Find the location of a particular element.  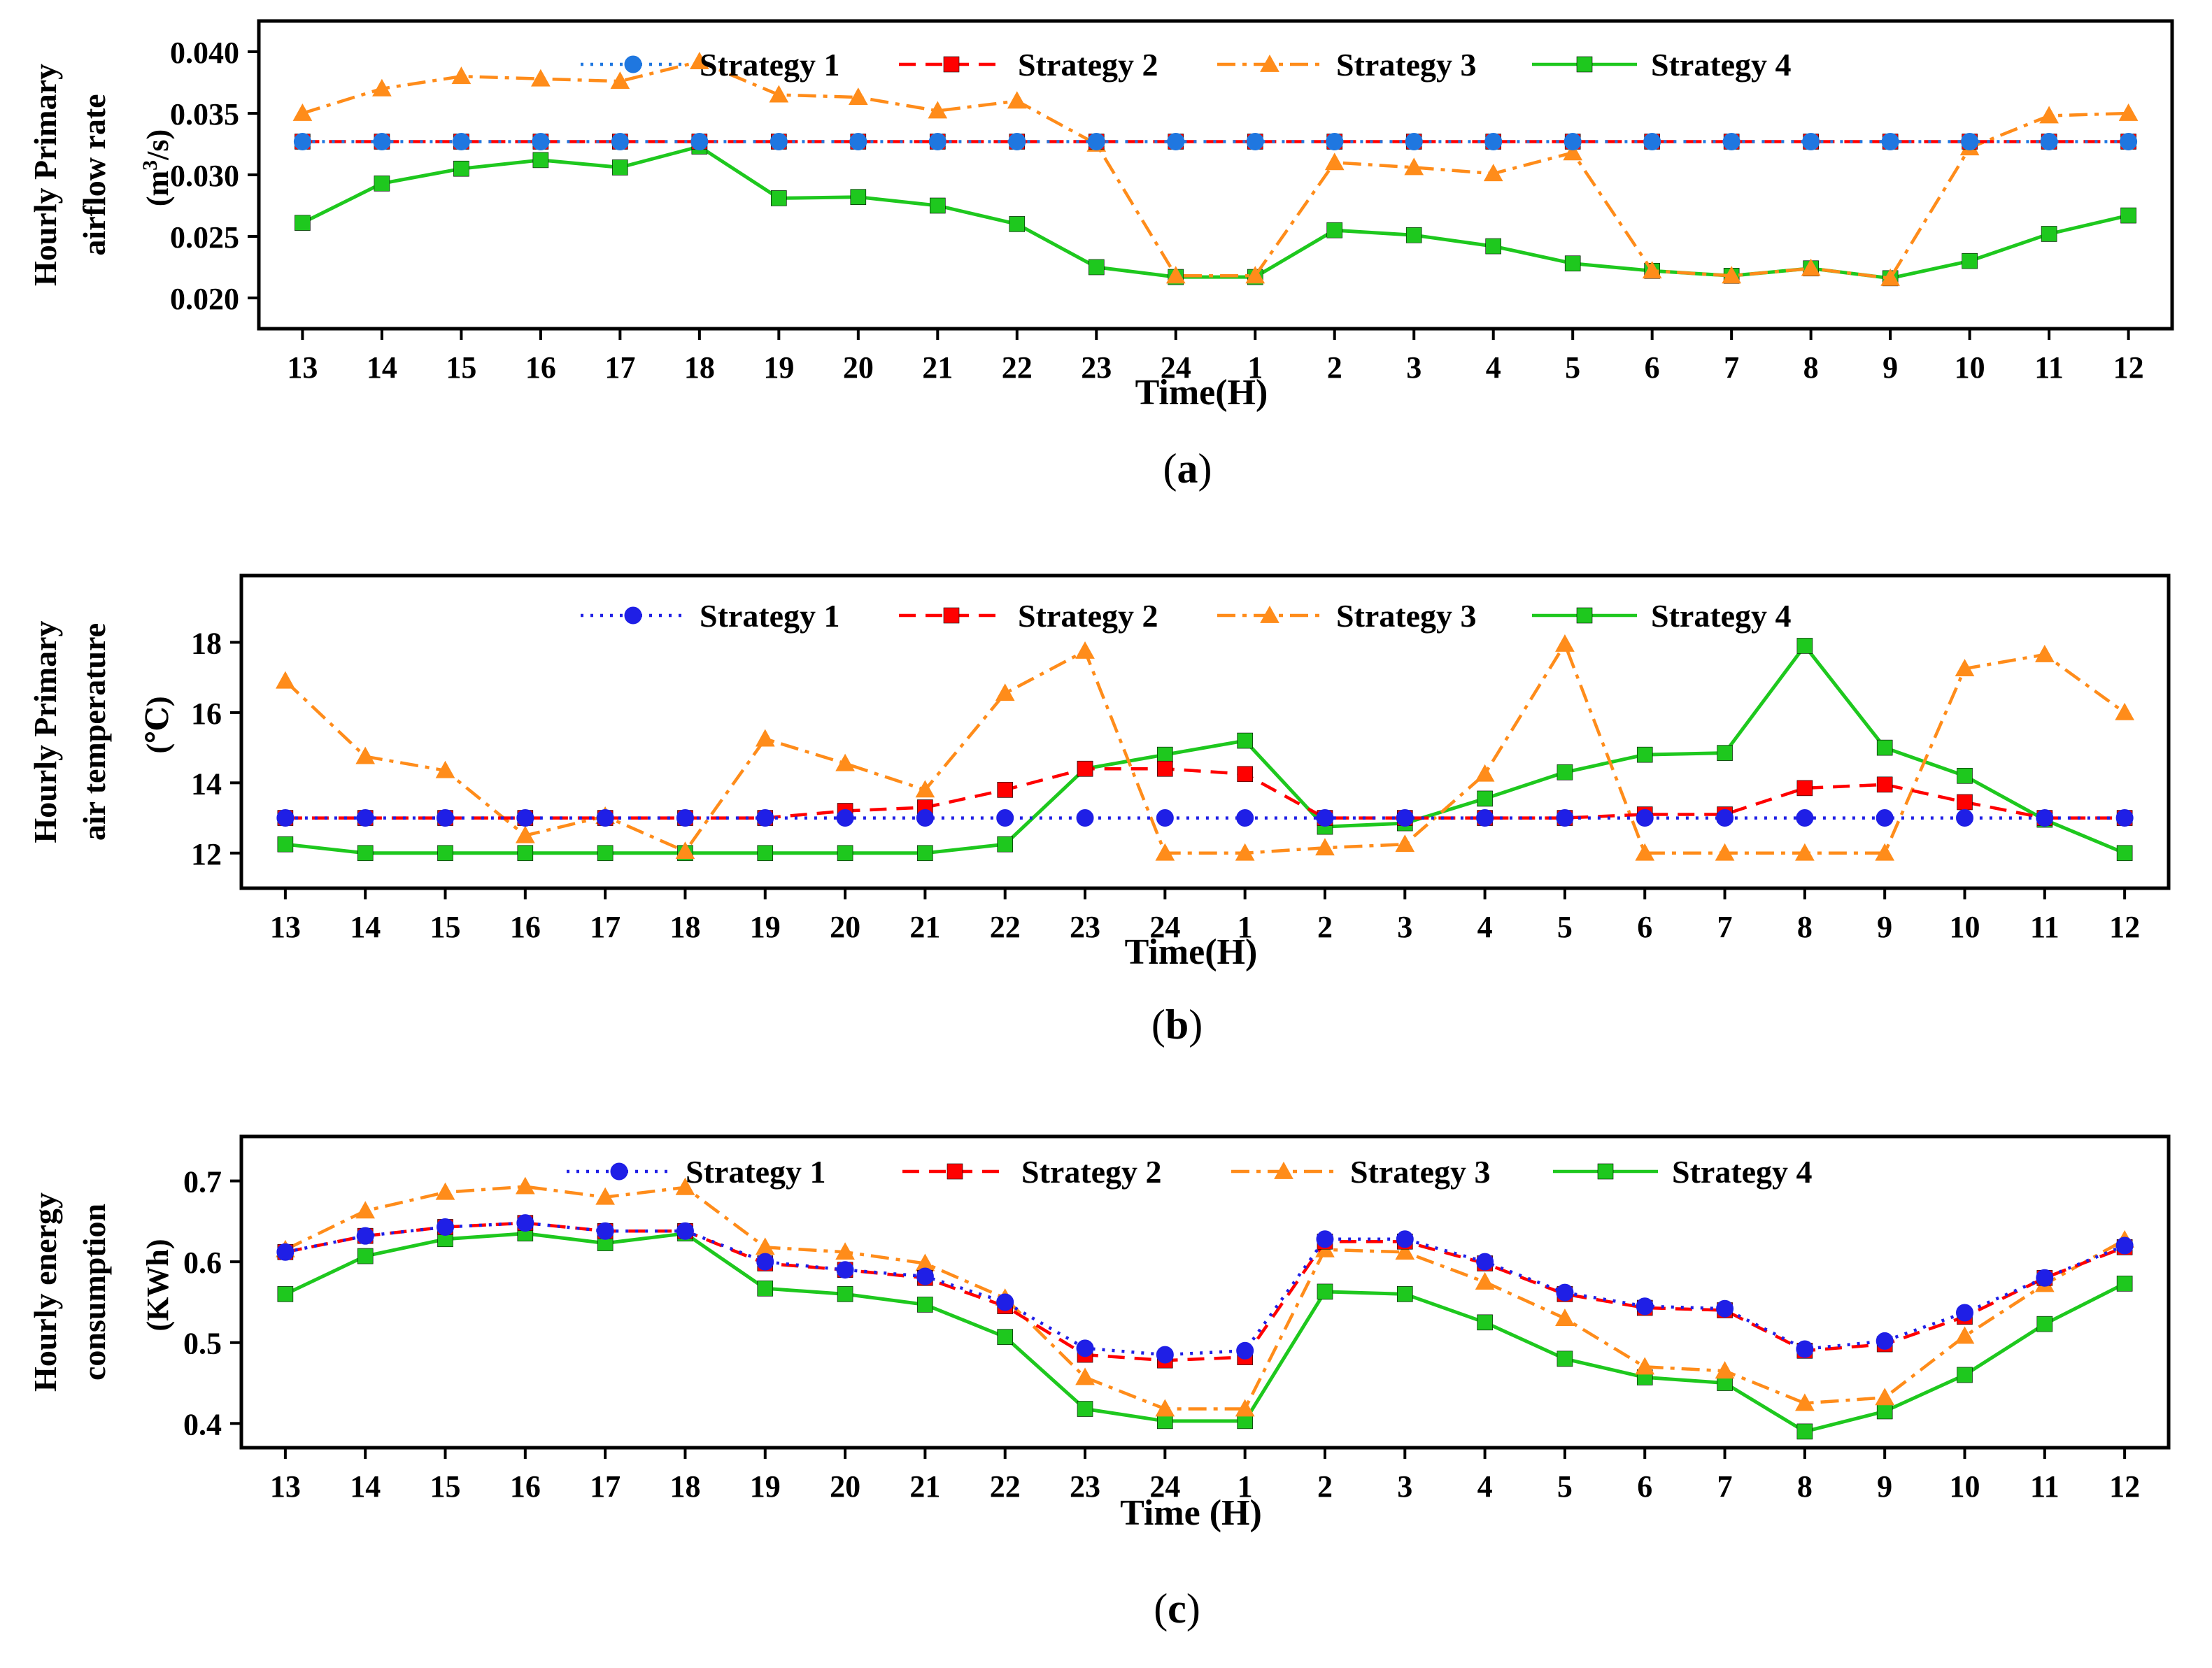

y-axis-label: Hourly Primary airflow rate is located at coordinates (69, 175).